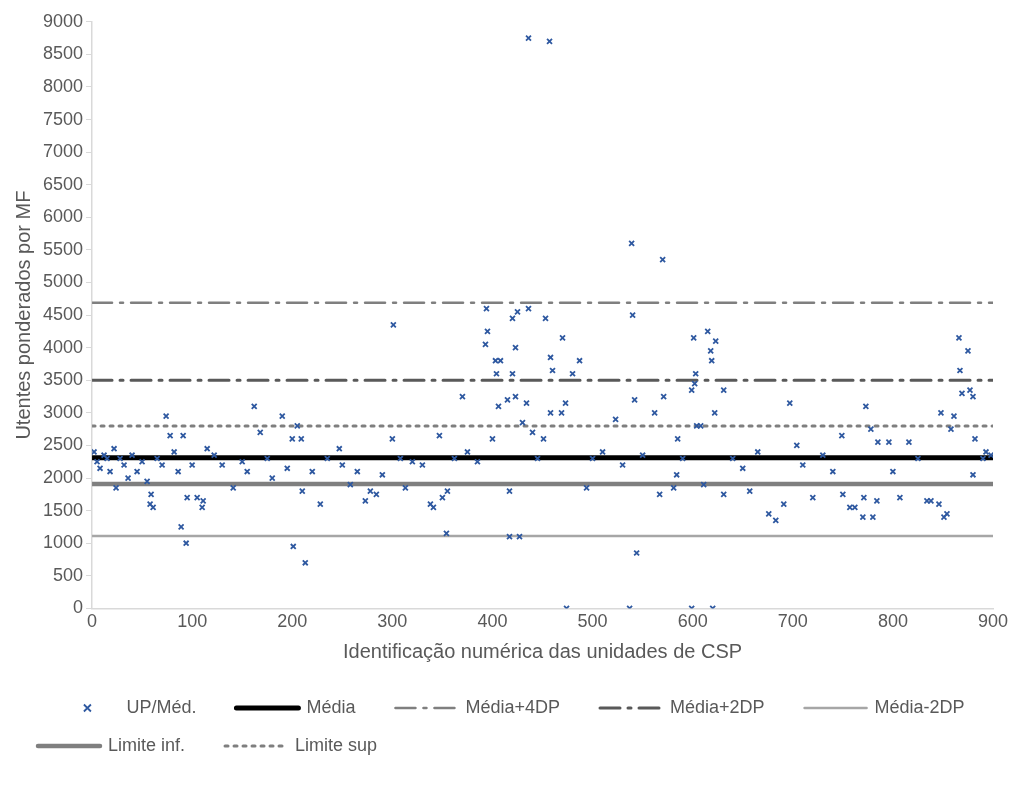 This screenshot has height=785, width=1021. Describe the element at coordinates (22, 315) in the screenshot. I see `y-axis-title: Utentes ponderados por MF` at that location.